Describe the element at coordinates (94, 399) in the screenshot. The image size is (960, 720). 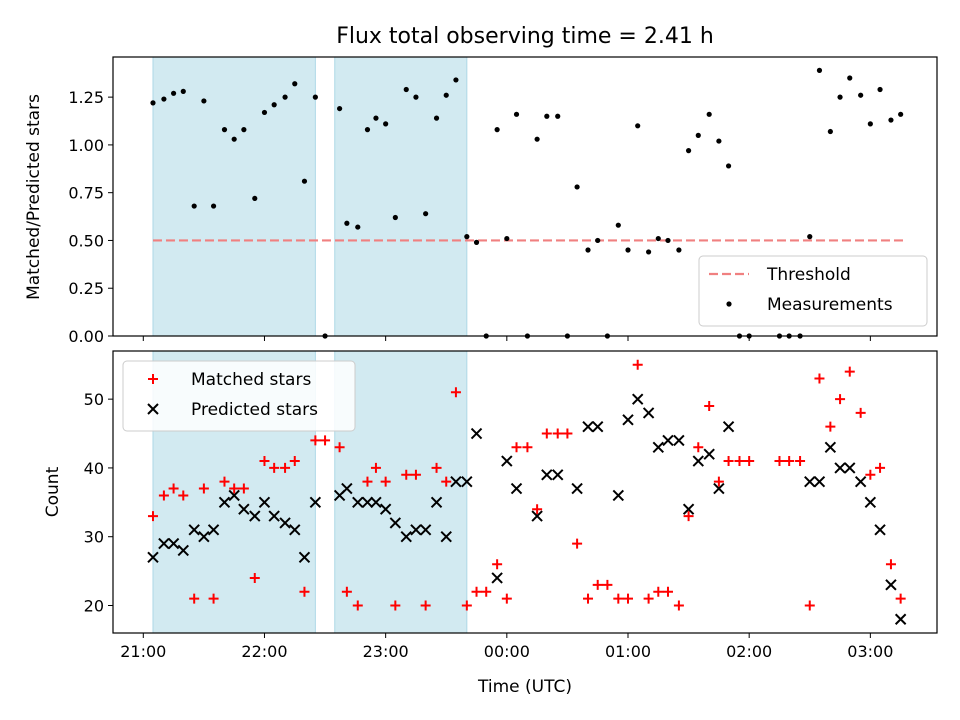
I see `y-tick-label: 50` at that location.